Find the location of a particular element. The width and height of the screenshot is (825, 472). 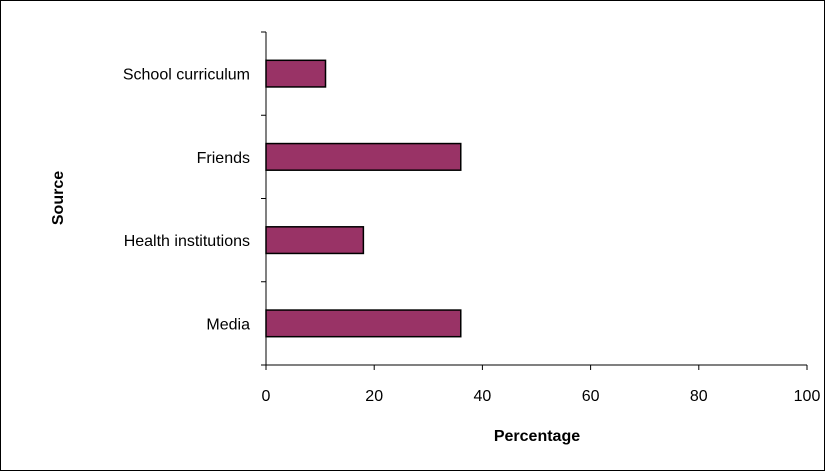

x-tick-label: 20 is located at coordinates (374, 396).